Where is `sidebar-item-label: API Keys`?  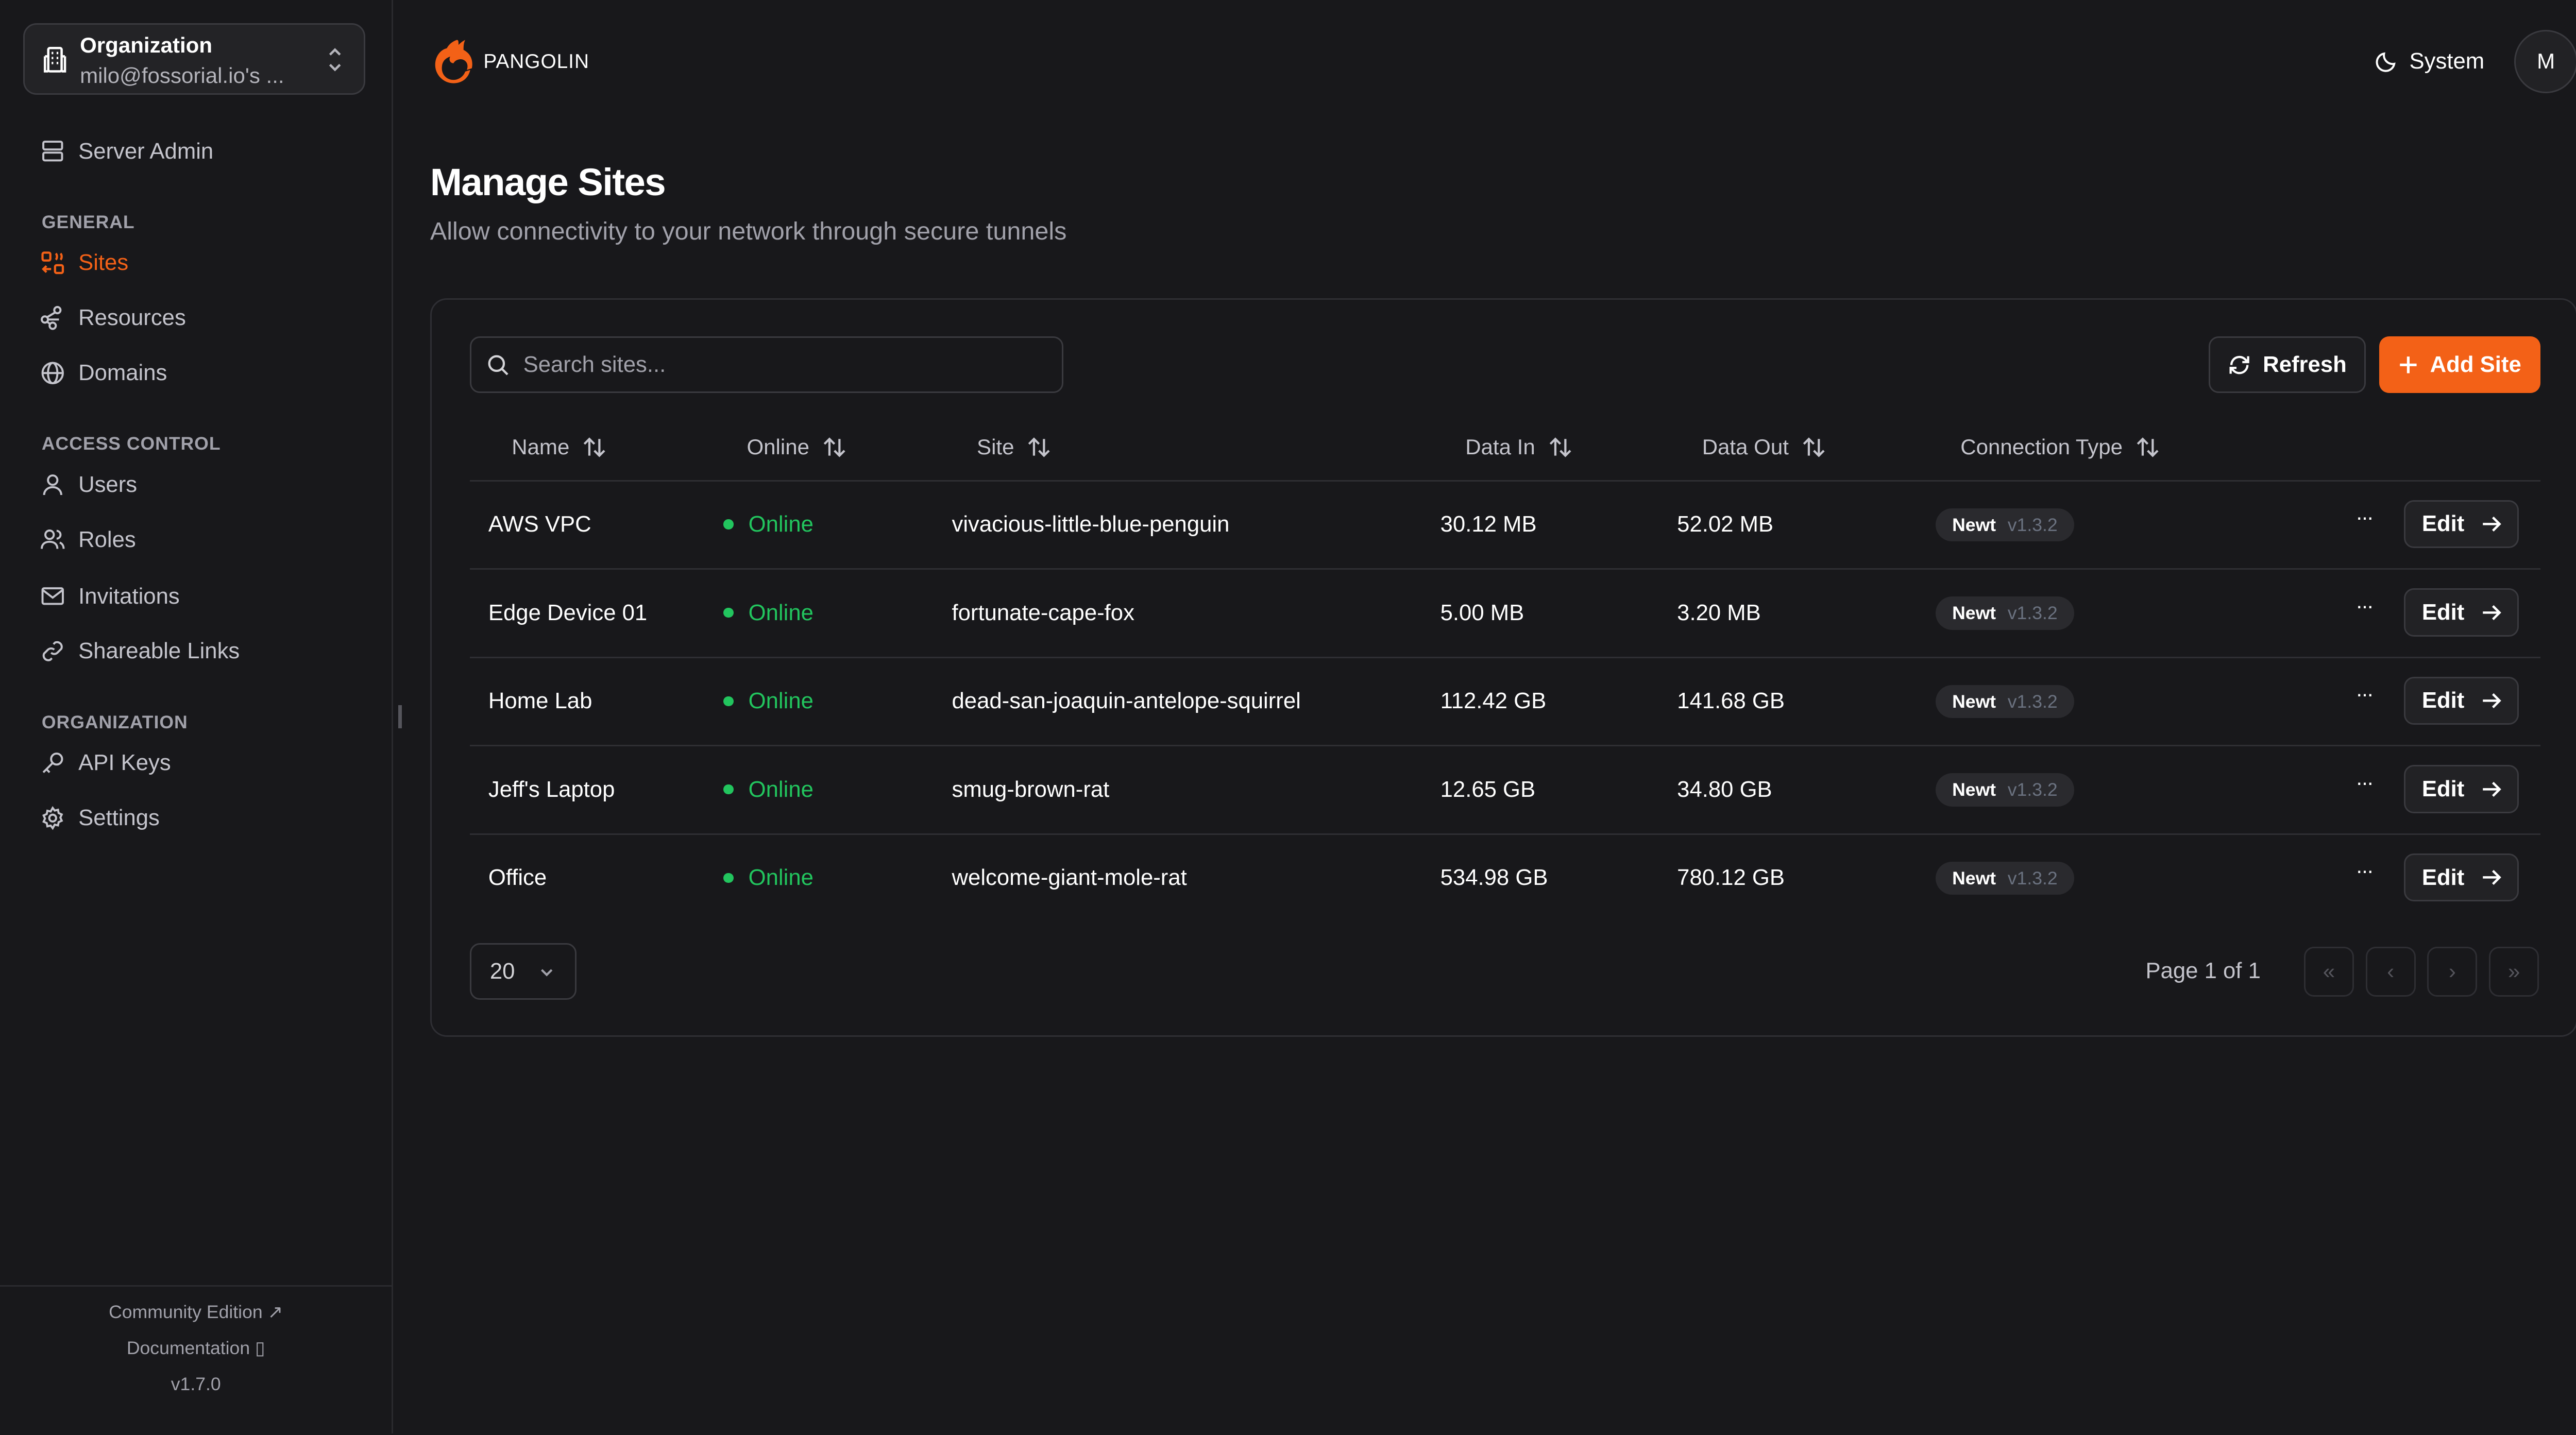
sidebar-item-label: API Keys is located at coordinates (124, 763).